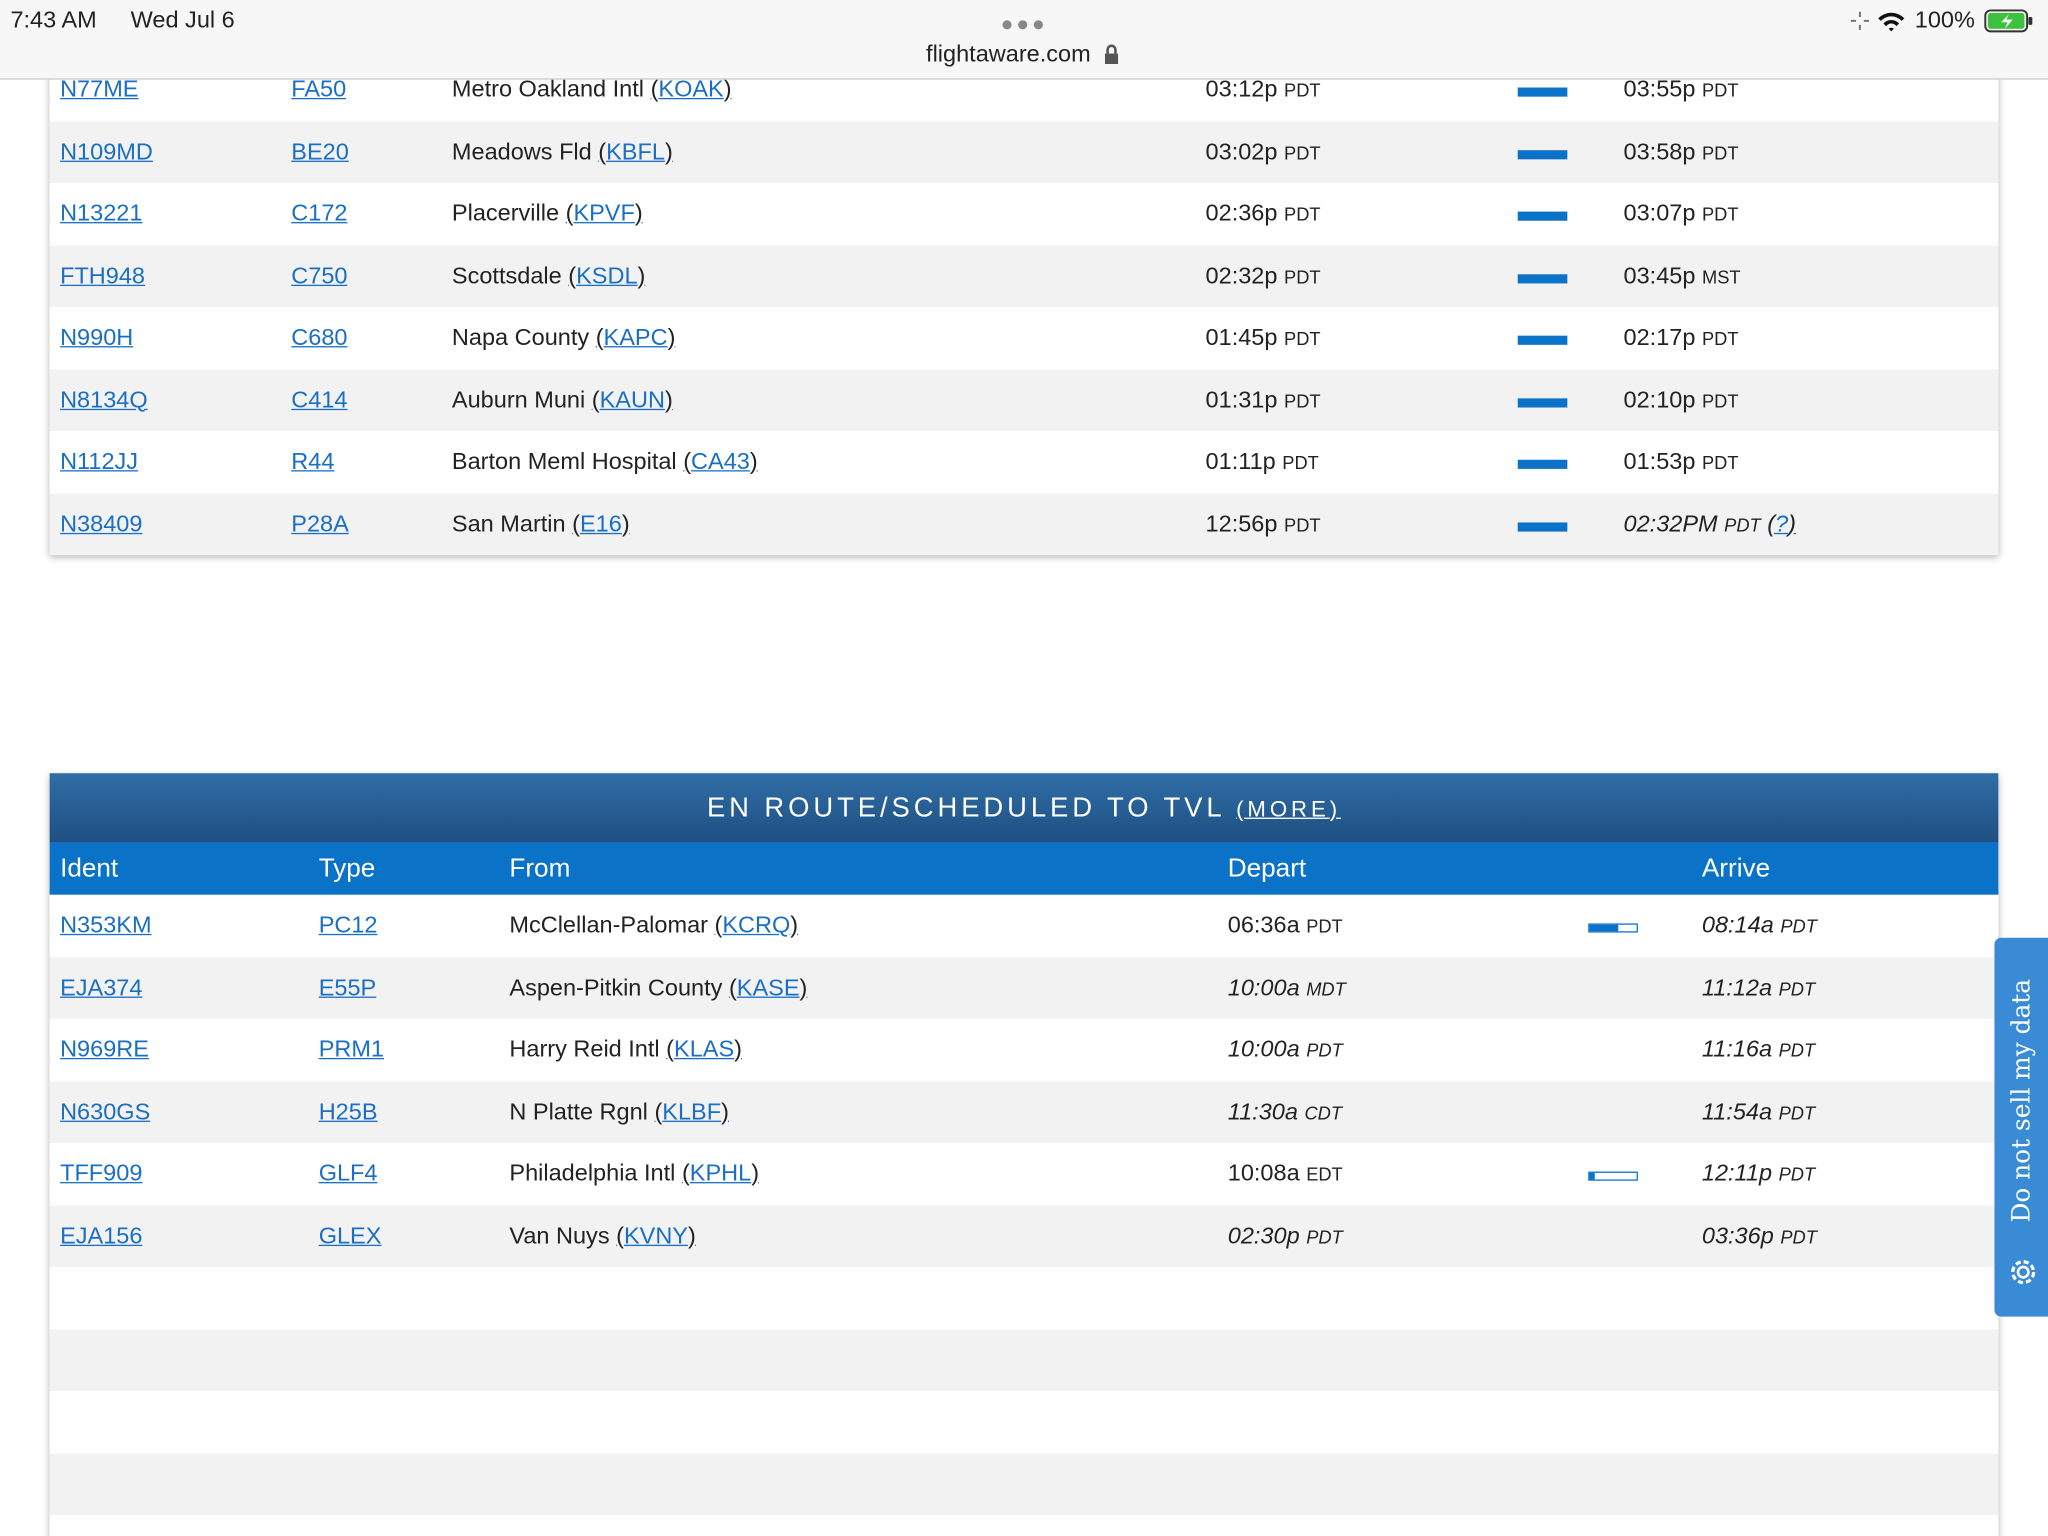 The image size is (2048, 1536). I want to click on type-link: R44, so click(313, 461).